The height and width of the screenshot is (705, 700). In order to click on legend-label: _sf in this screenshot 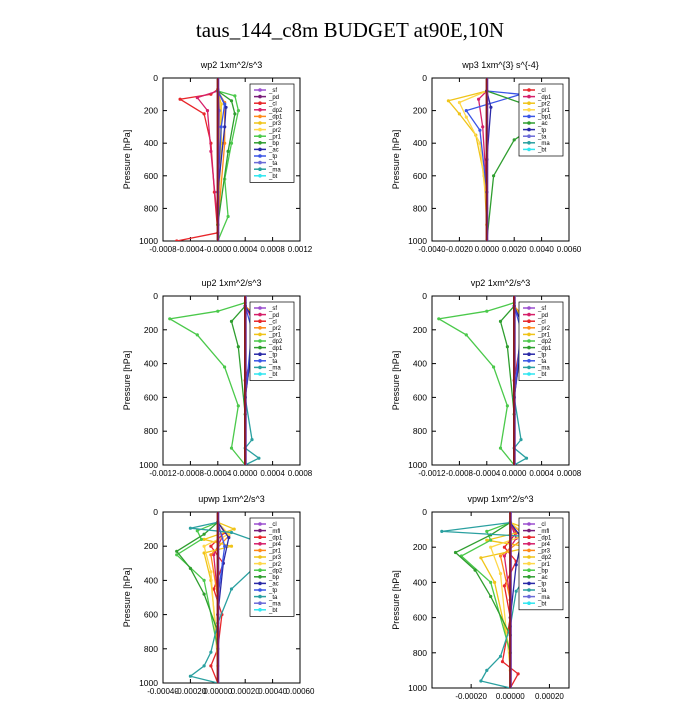, I will do `click(272, 309)`.